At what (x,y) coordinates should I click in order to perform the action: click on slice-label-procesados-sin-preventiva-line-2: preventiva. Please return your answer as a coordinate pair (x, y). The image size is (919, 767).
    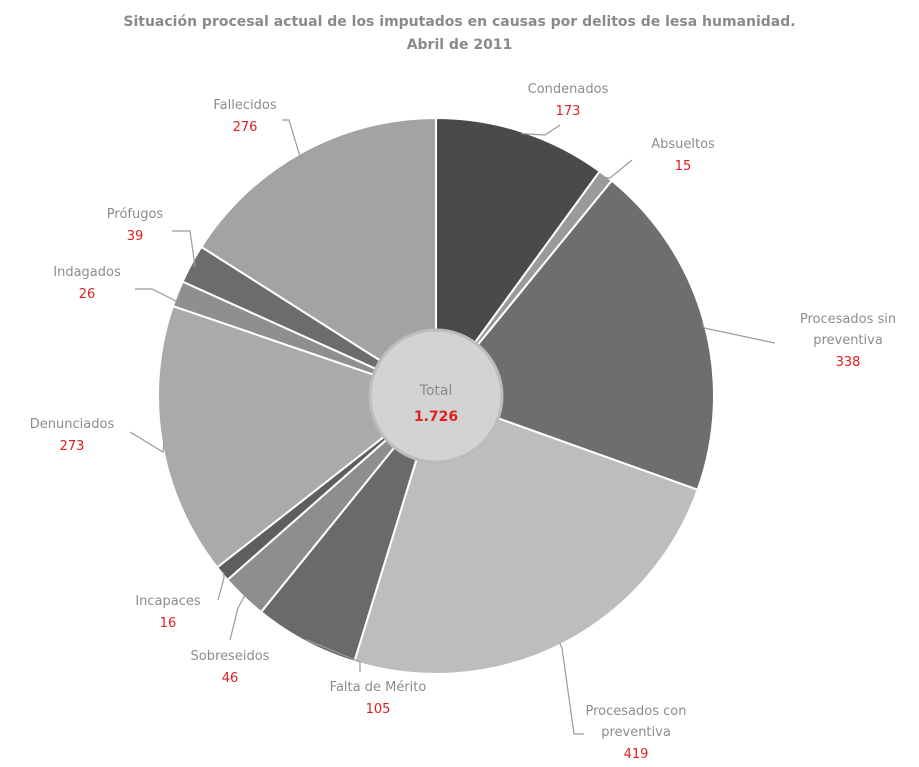
    Looking at the image, I should click on (848, 340).